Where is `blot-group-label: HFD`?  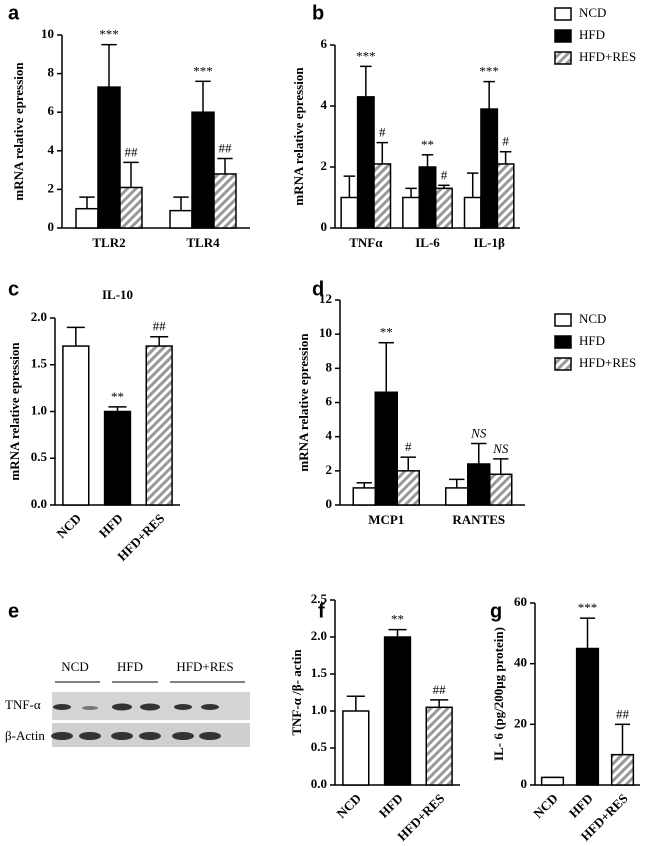 blot-group-label: HFD is located at coordinates (130, 666).